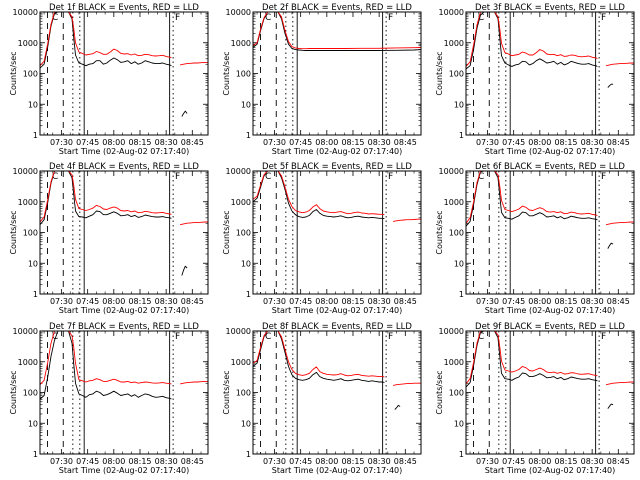  I want to click on chart-title: Det 3f BLACK = Events, RED = LLD, so click(550, 8).